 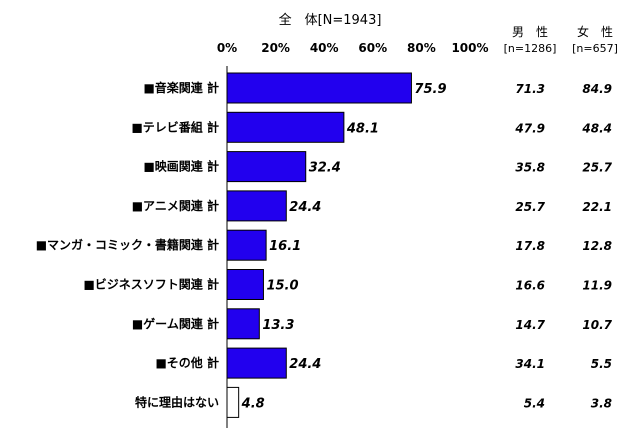 I want to click on female-value: 12.8, so click(x=597, y=246).